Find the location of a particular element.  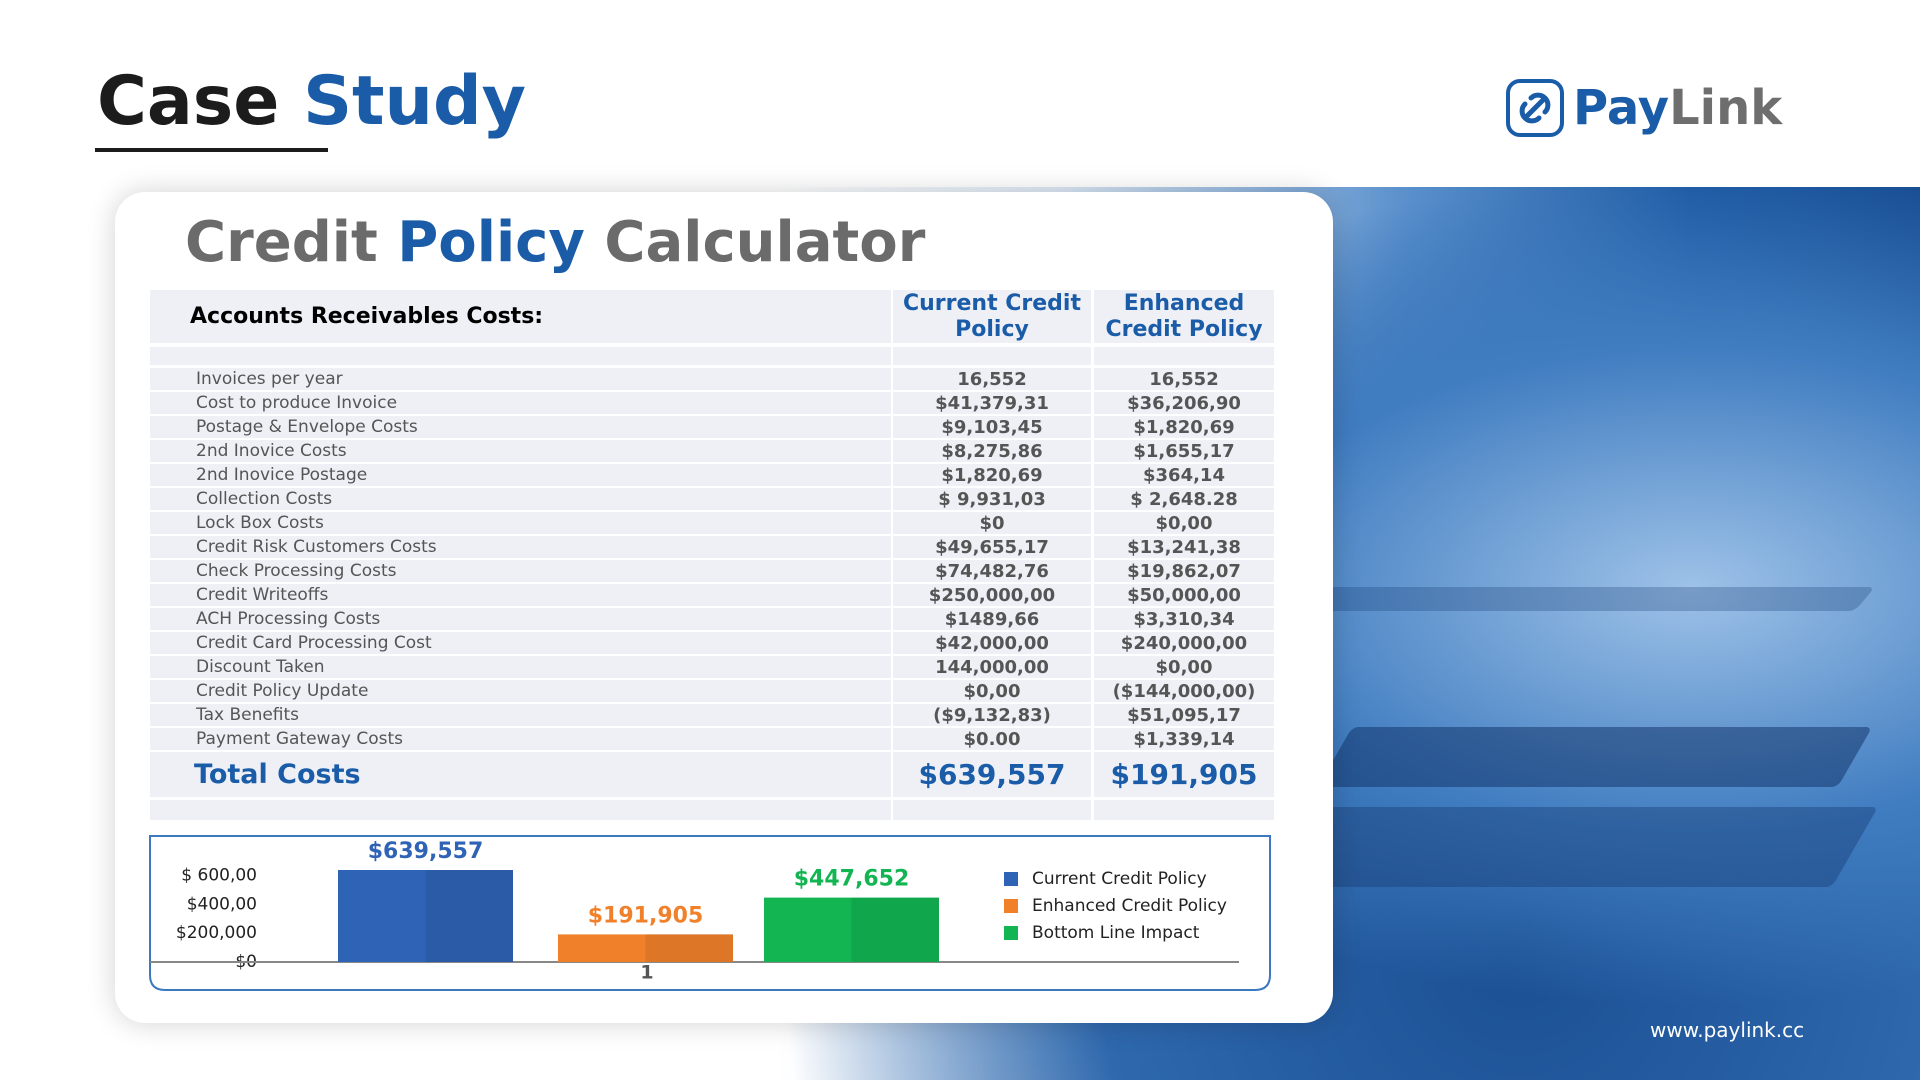

column-header: Enhanced Credit Policy is located at coordinates (1184, 316).